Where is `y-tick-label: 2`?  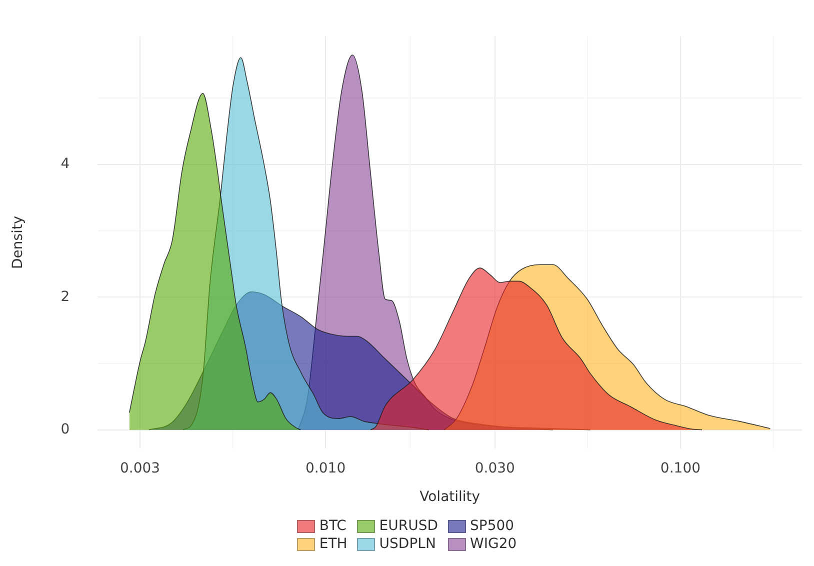
y-tick-label: 2 is located at coordinates (65, 296).